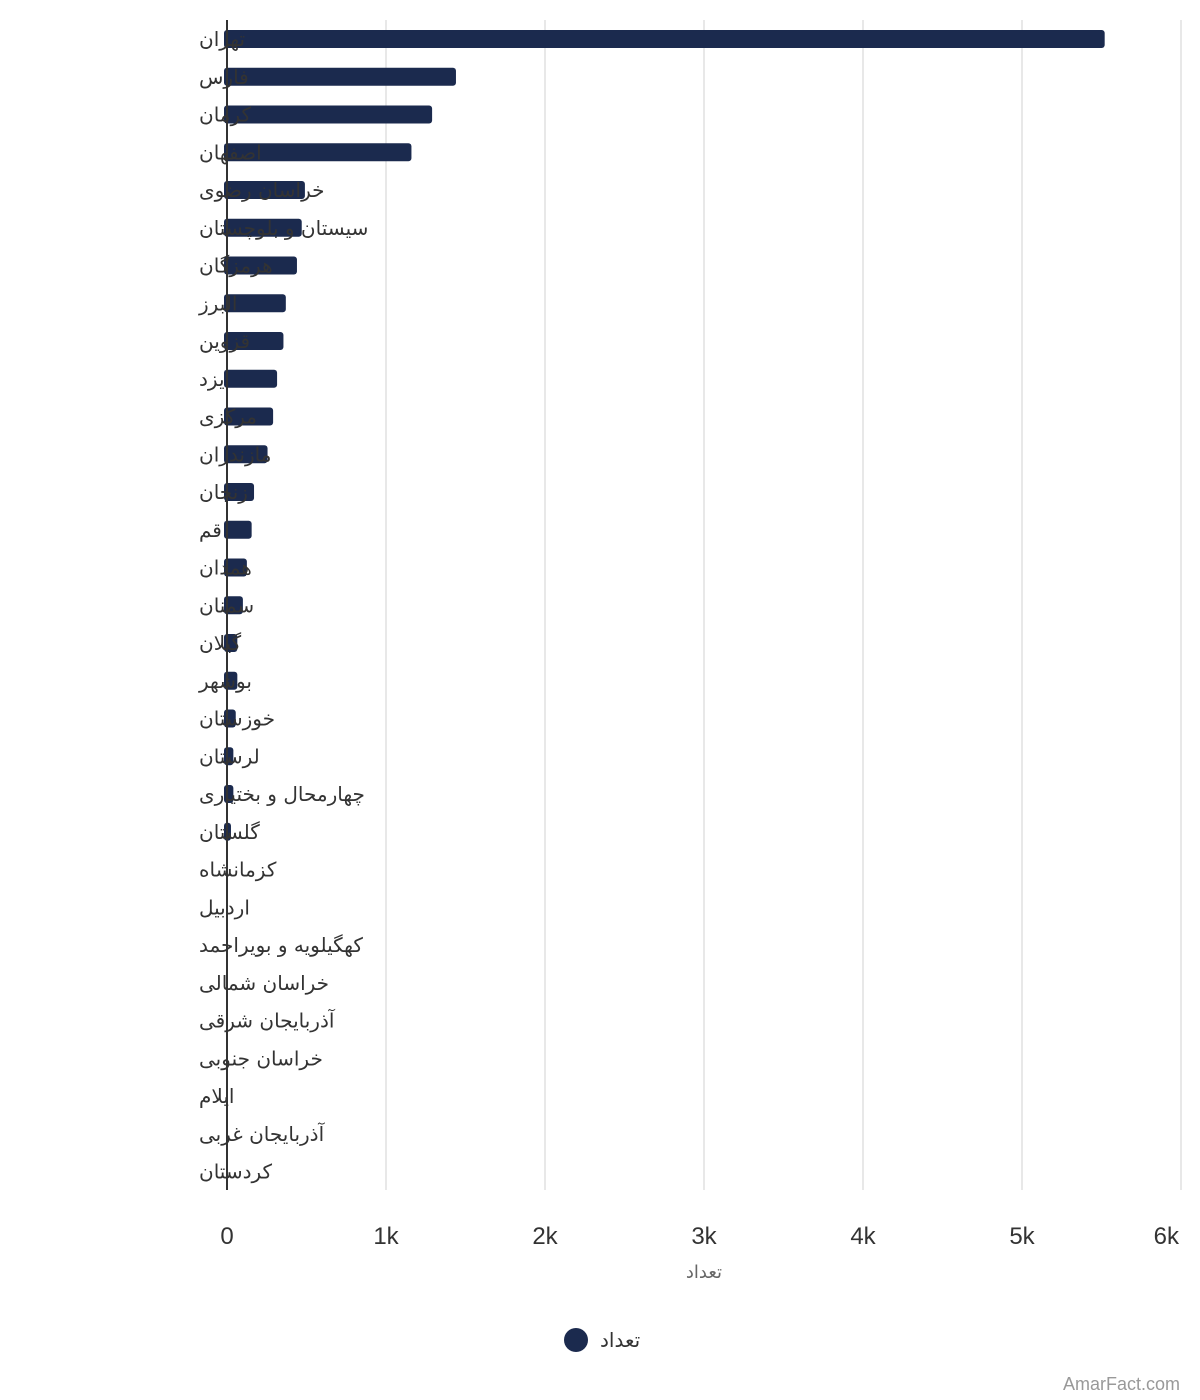  I want to click on category-label: کهگیلویه و بویراحمد, so click(281, 945).